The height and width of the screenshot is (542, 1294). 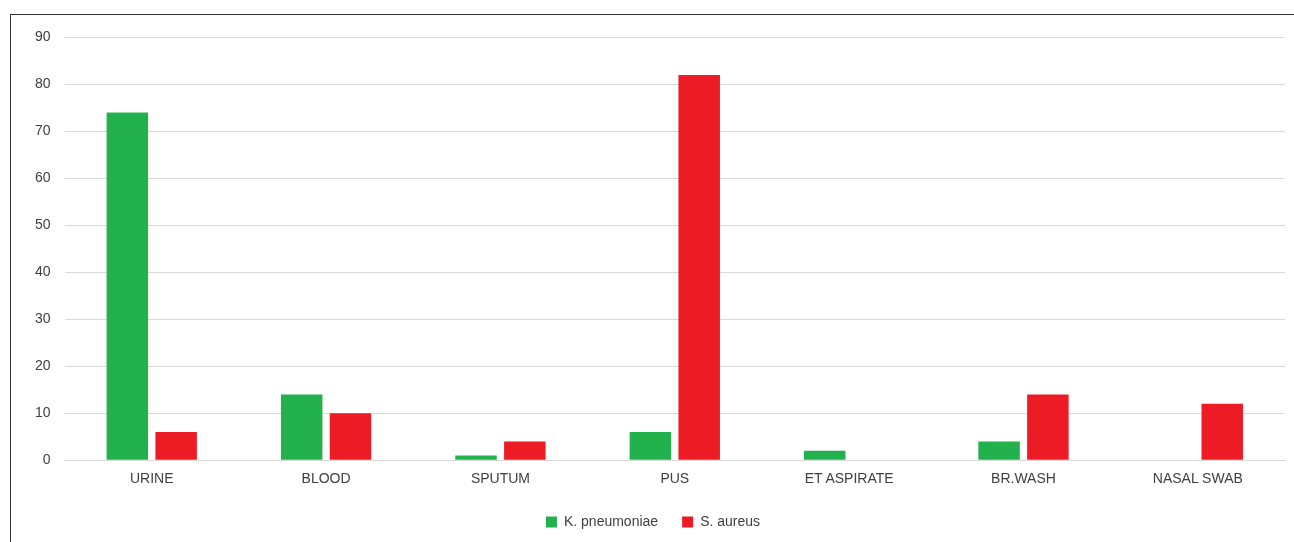 What do you see at coordinates (42, 224) in the screenshot?
I see `y-tick-label: 50` at bounding box center [42, 224].